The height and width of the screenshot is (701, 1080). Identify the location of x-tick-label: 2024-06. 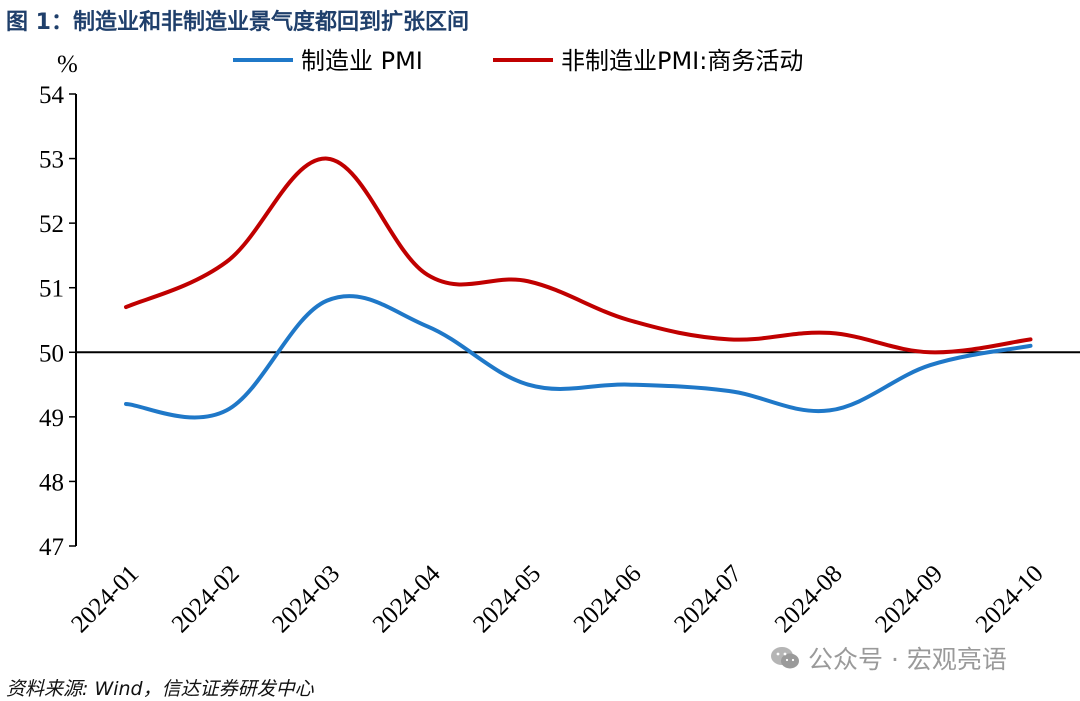
(608, 599).